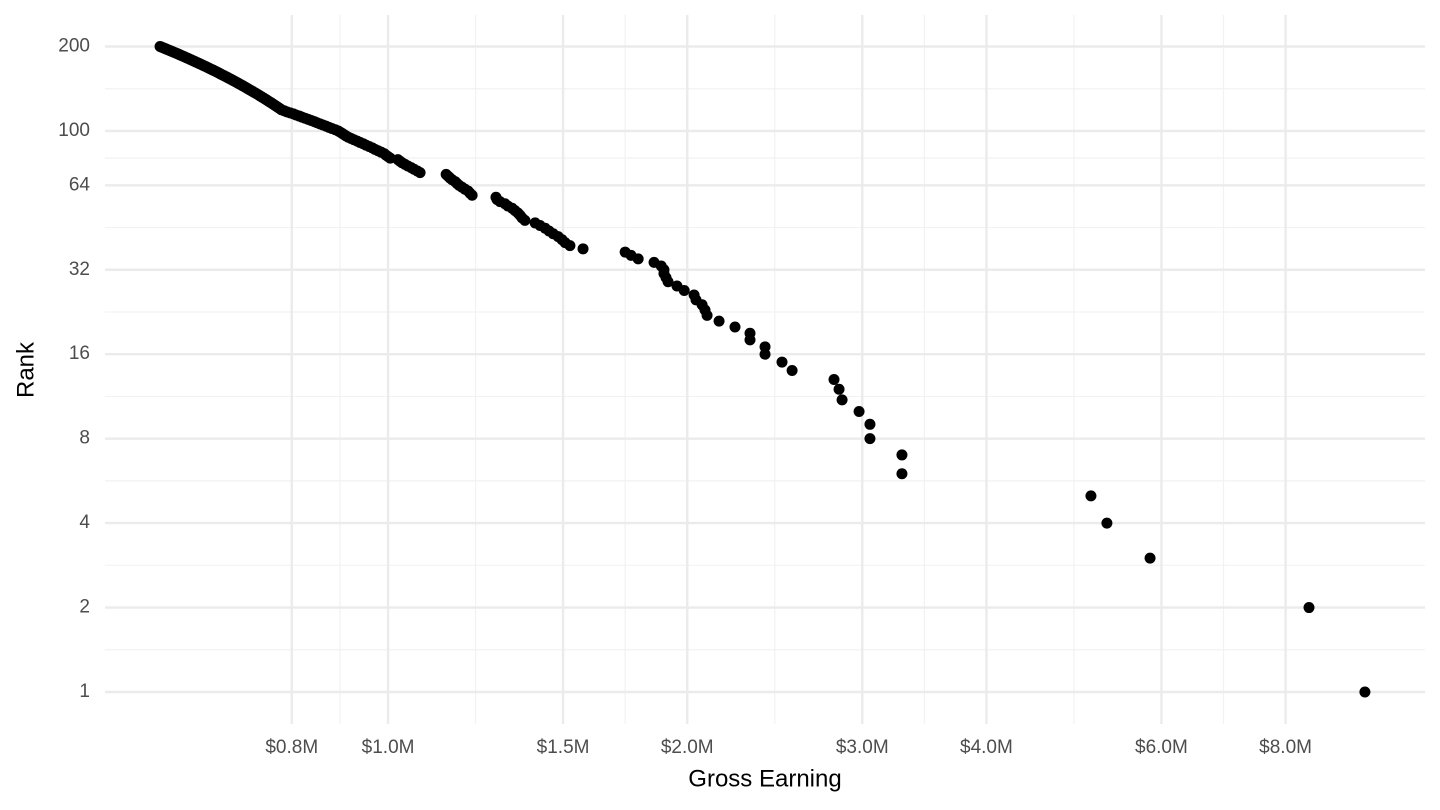 This screenshot has width=1440, height=810. What do you see at coordinates (1161, 747) in the screenshot?
I see `x-tick-label: $6.0M` at bounding box center [1161, 747].